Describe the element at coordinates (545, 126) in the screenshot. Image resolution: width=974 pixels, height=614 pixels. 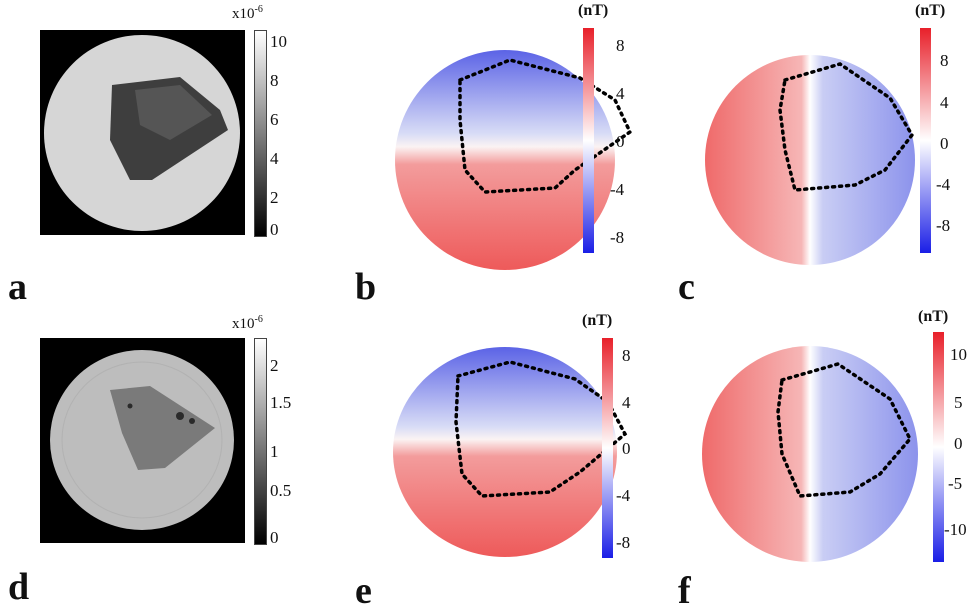
I see `roi-outline-b` at that location.